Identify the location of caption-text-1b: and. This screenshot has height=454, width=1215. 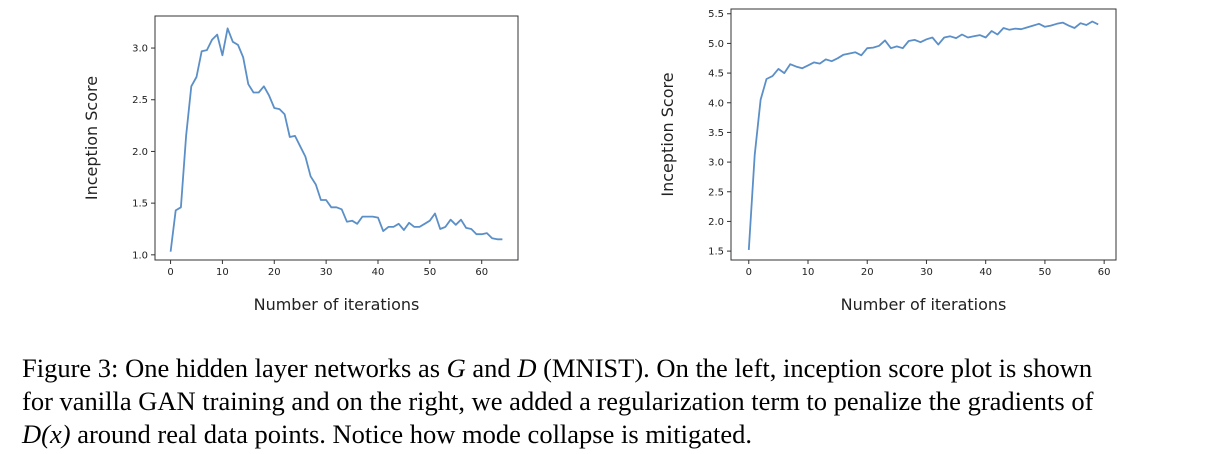
(491, 368).